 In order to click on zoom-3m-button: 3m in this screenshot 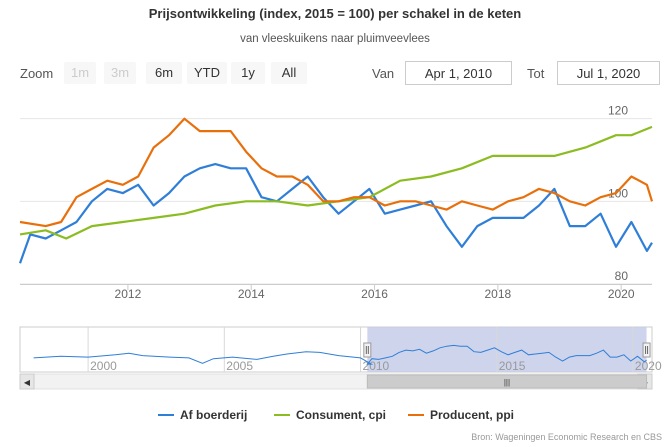, I will do `click(120, 73)`.